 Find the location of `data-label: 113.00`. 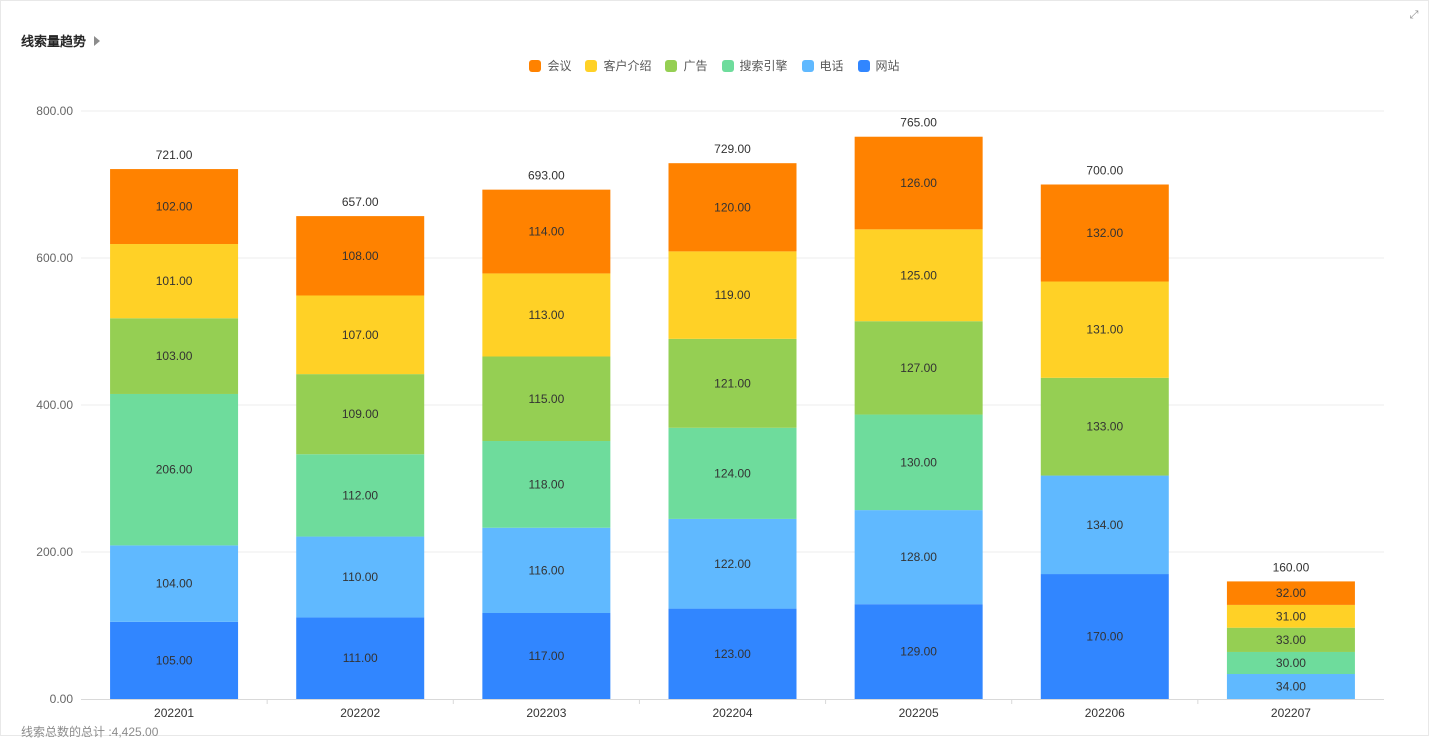

data-label: 113.00 is located at coordinates (546, 315).